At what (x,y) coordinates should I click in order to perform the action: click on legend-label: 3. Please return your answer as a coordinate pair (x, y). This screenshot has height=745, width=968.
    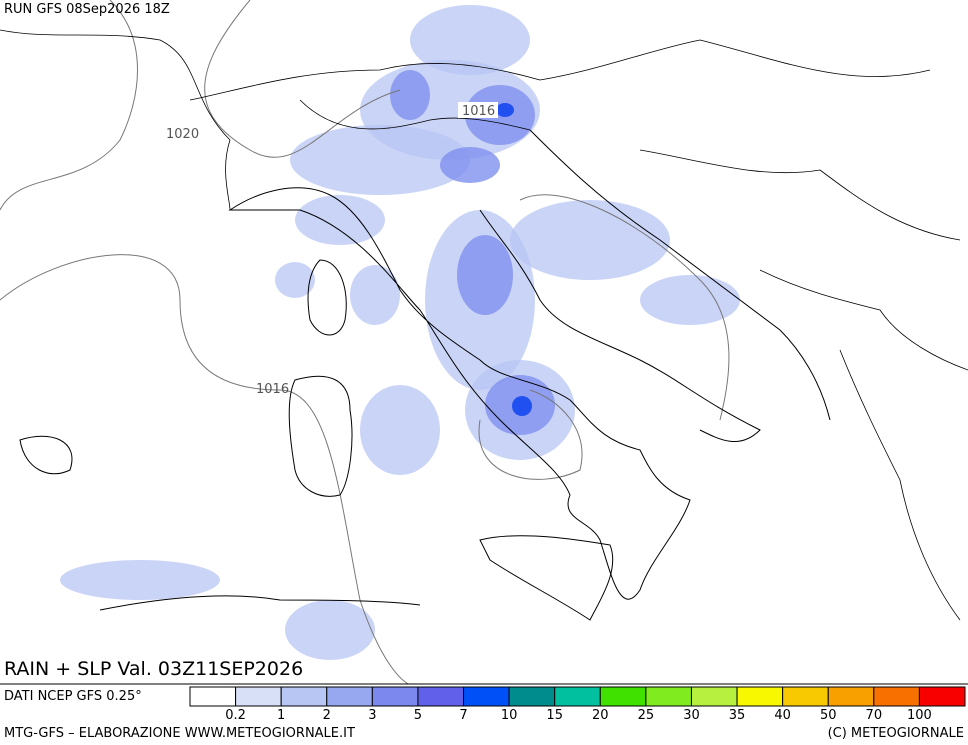
    Looking at the image, I should click on (372, 715).